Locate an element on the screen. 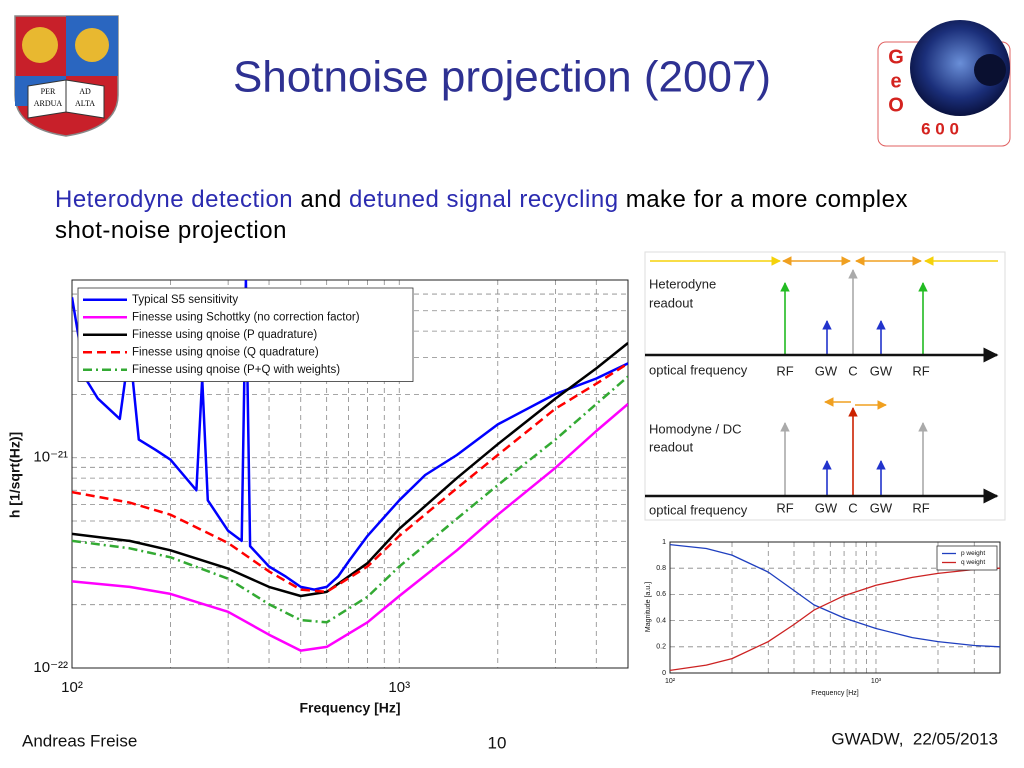 Image resolution: width=1024 pixels, height=768 pixels. legend-label: p weight is located at coordinates (973, 553).